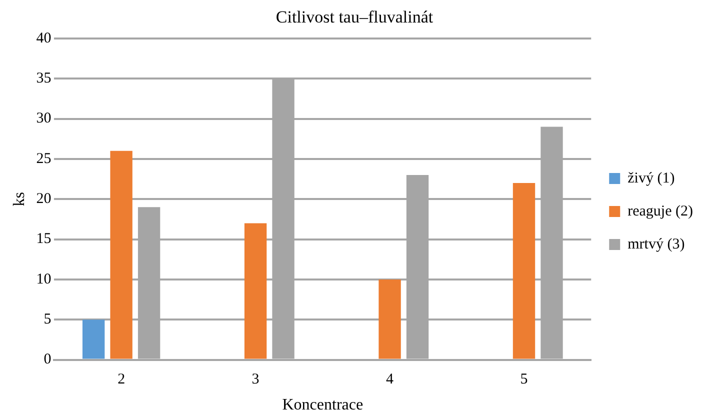 The width and height of the screenshot is (713, 419). Describe the element at coordinates (19, 199) in the screenshot. I see `y-axis-title: ks` at that location.